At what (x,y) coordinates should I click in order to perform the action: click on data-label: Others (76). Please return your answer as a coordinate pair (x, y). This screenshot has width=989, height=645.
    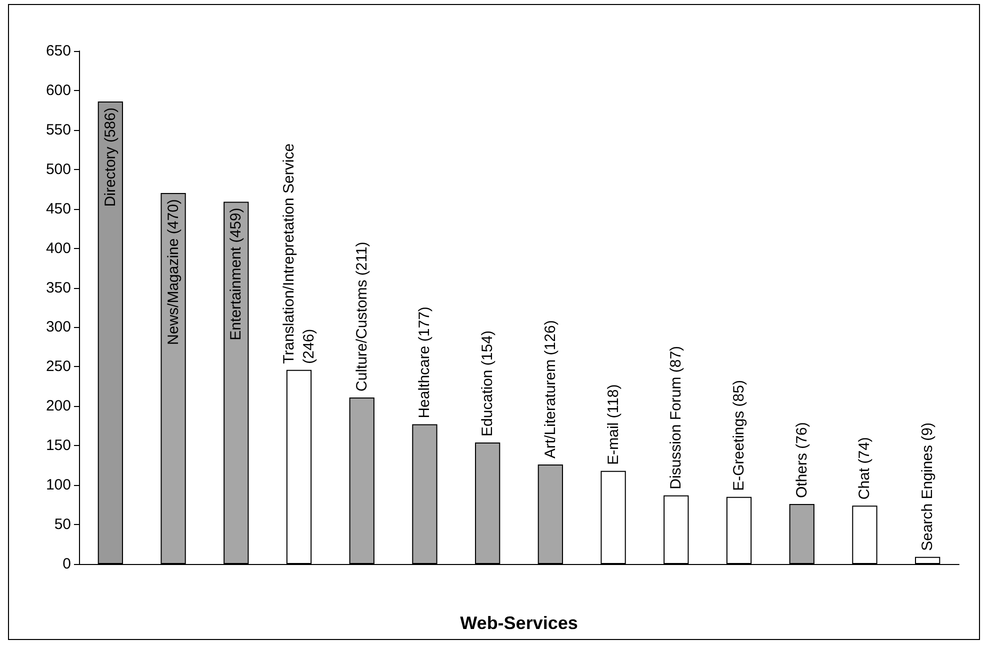
    Looking at the image, I should click on (801, 460).